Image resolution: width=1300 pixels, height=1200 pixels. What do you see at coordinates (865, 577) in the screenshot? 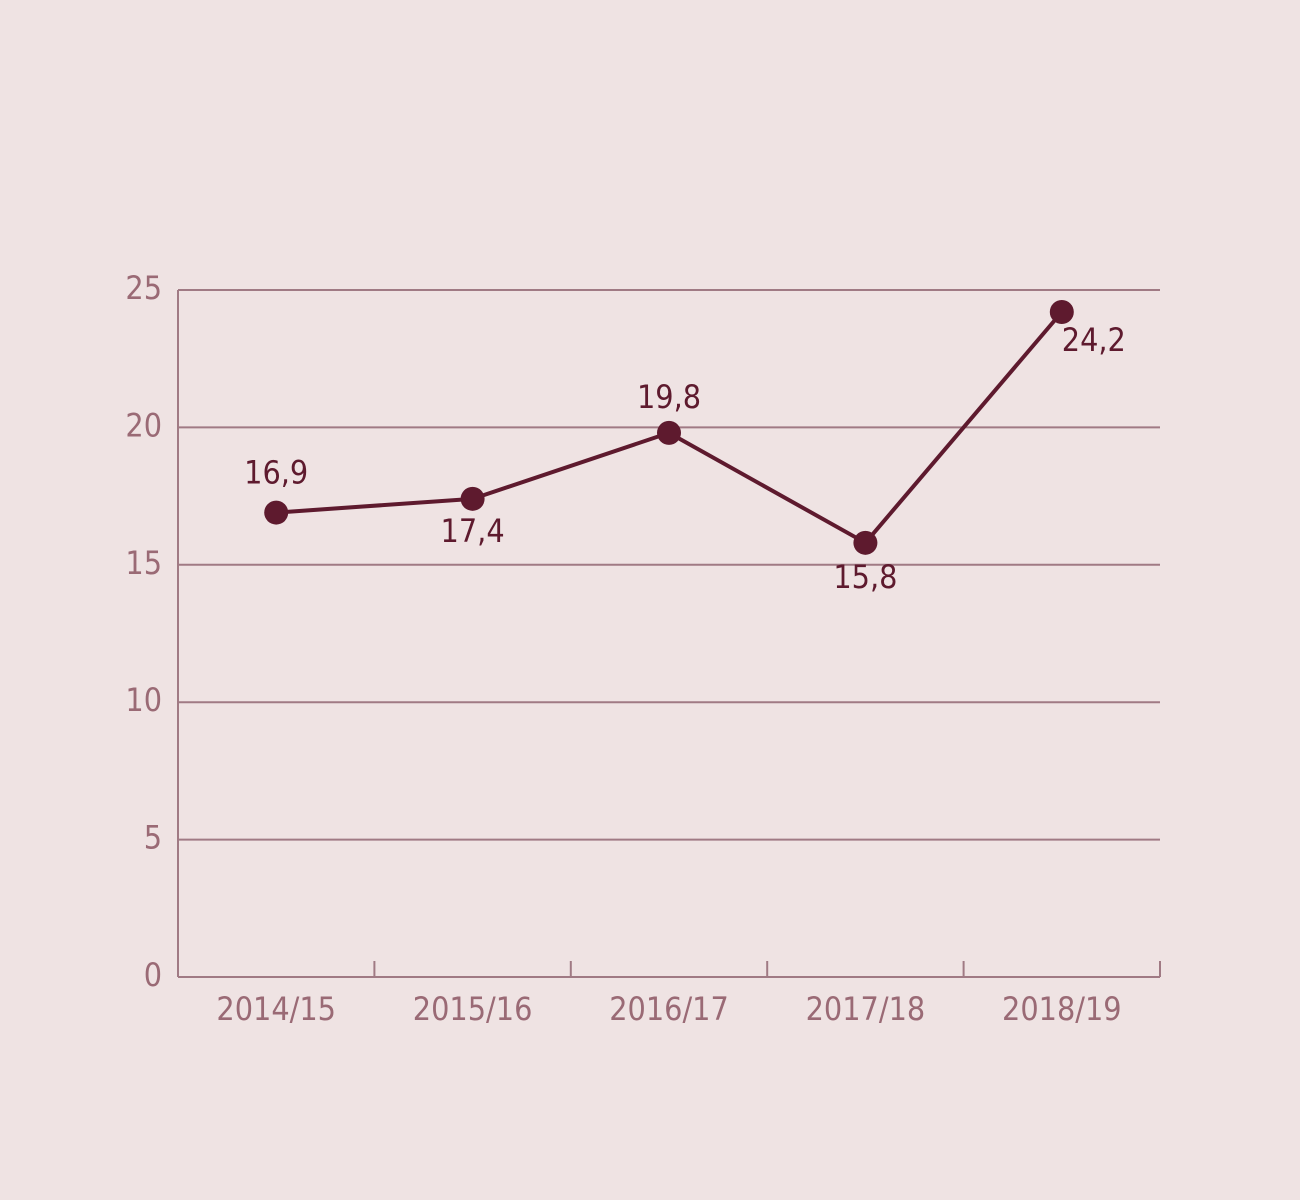
I see `data-label: 15,8` at bounding box center [865, 577].